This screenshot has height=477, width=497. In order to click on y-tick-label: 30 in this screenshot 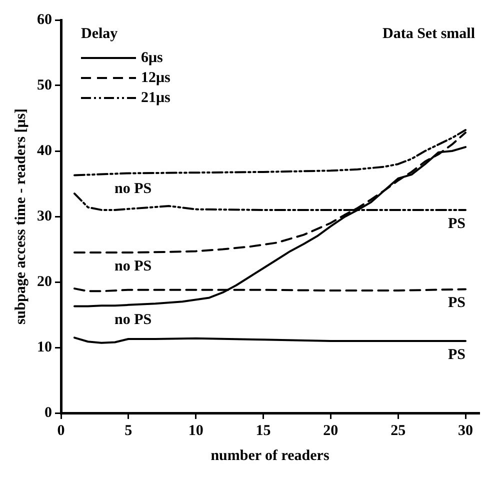, I will do `click(44, 216)`.